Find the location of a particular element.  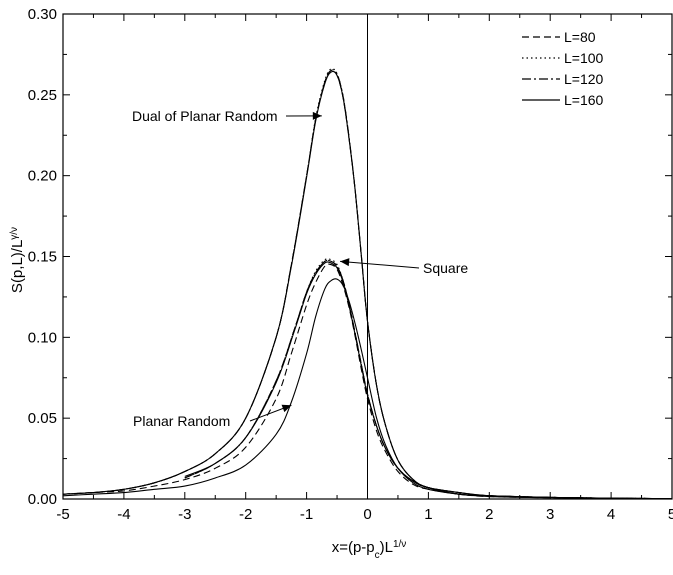

annotation-label: Dual of Planar Random is located at coordinates (205, 116).